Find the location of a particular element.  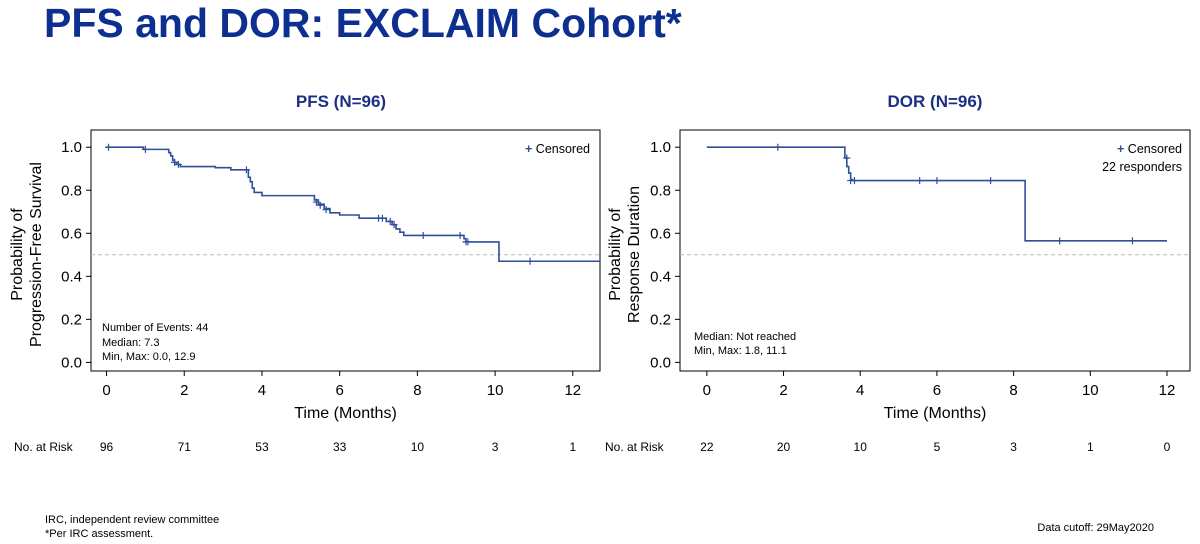

pfs-risk-label: No. at Risk is located at coordinates (44, 447).